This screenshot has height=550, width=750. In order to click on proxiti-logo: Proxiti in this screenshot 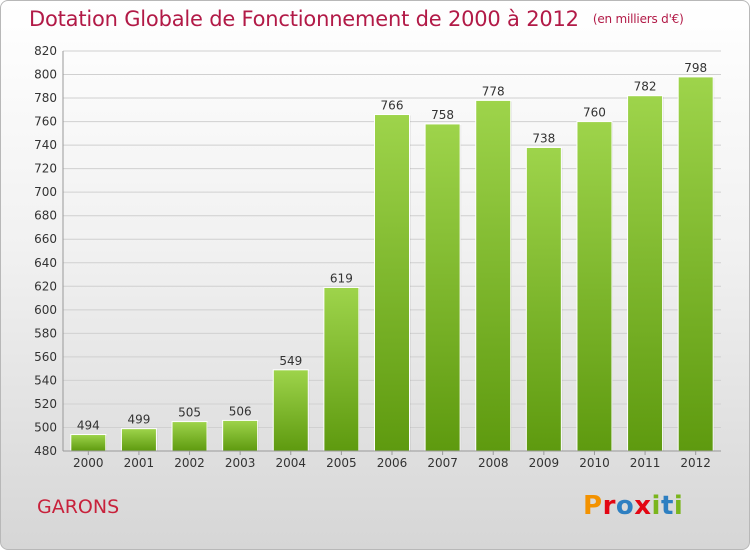, I will do `click(633, 506)`.